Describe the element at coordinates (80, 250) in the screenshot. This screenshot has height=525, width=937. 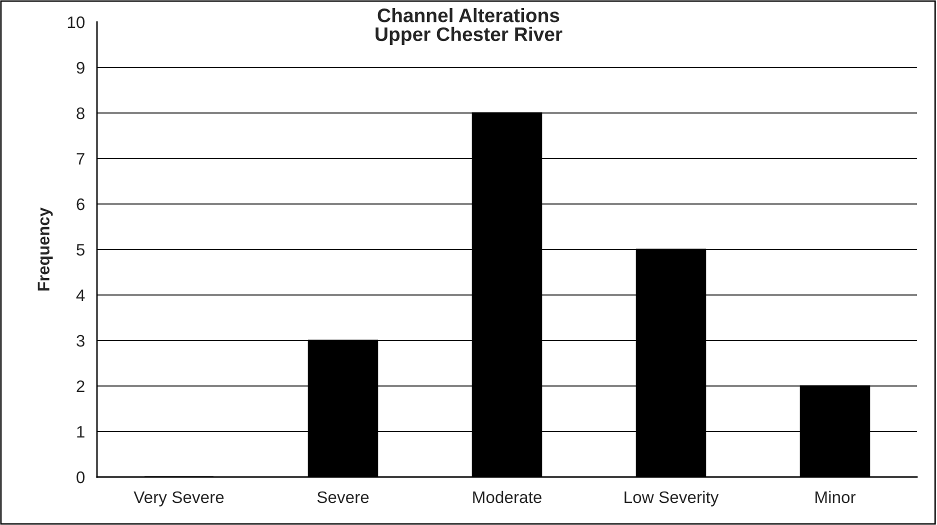
I see `y-tick-label: 5` at that location.